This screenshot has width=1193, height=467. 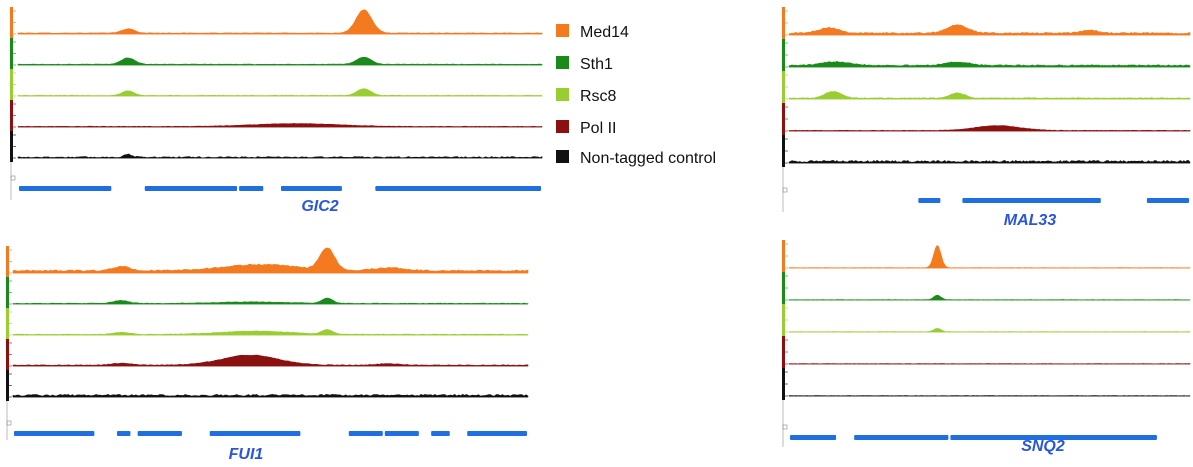 What do you see at coordinates (1030, 220) in the screenshot?
I see `gene-label-mal33: MAL33` at bounding box center [1030, 220].